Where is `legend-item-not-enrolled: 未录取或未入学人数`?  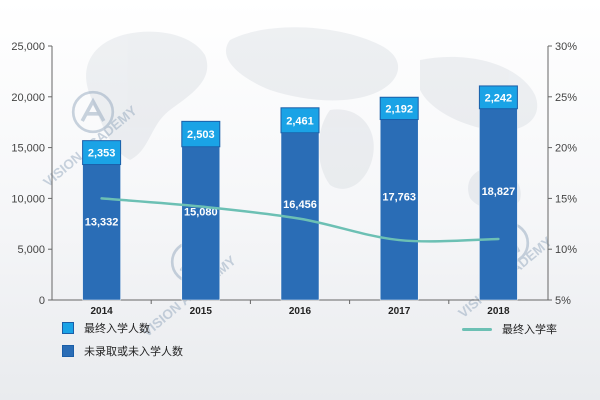
legend-item-not-enrolled: 未录取或未入学人数 is located at coordinates (122, 351).